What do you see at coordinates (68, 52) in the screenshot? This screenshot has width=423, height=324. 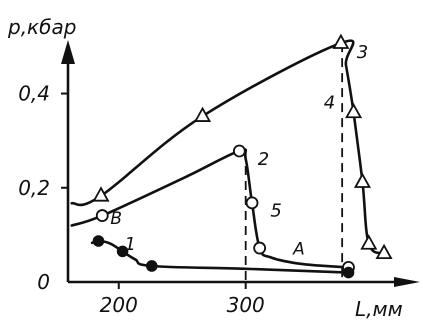 I see `y-axis-arrow` at bounding box center [68, 52].